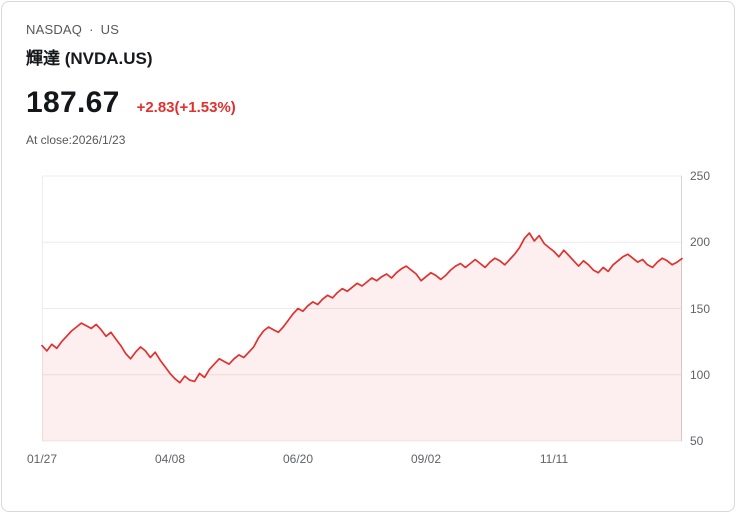 Image resolution: width=736 pixels, height=513 pixels. What do you see at coordinates (700, 308) in the screenshot?
I see `y-tick-label: 150` at bounding box center [700, 308].